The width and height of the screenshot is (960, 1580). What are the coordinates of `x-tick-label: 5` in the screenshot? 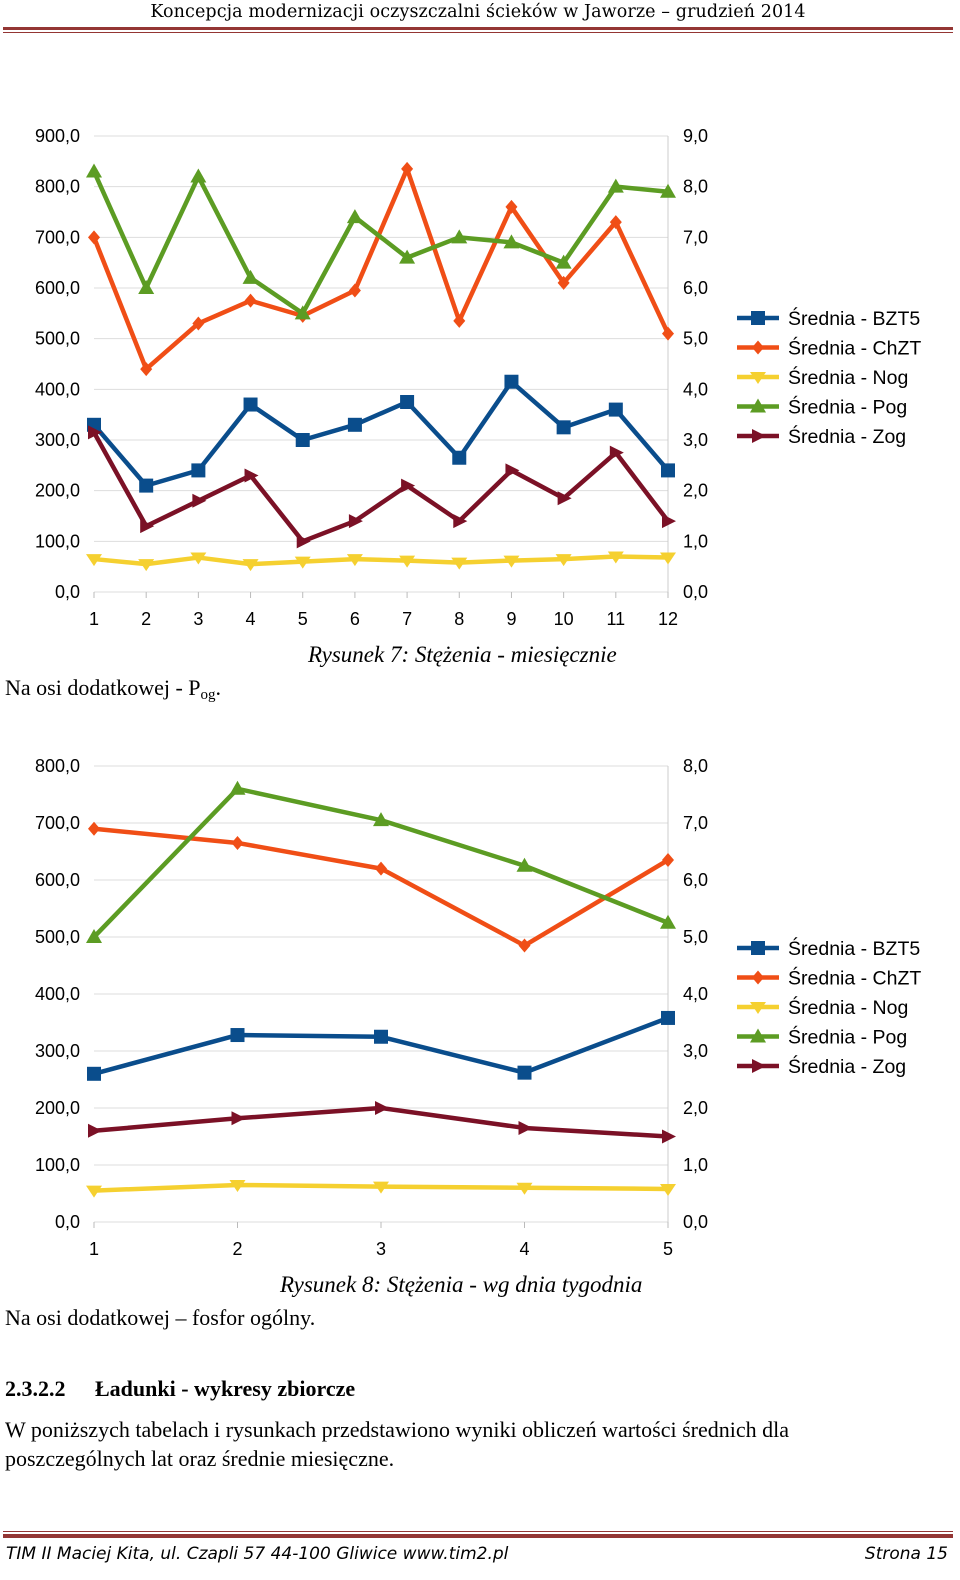 It's located at (303, 619).